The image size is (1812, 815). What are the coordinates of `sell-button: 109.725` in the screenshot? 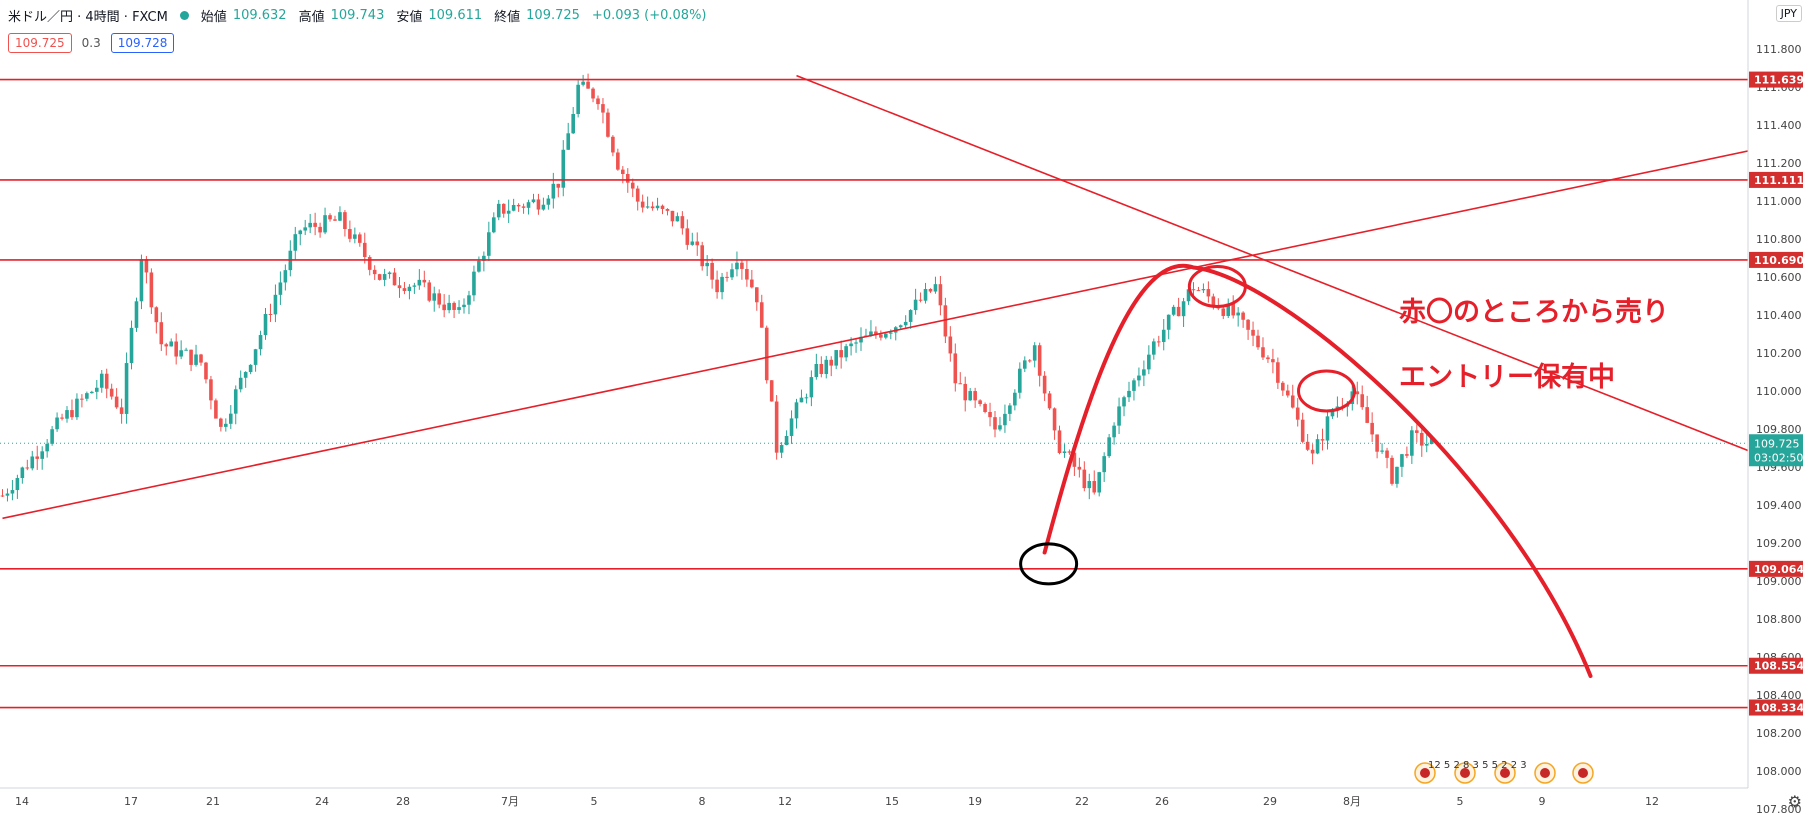 It's located at (40, 43).